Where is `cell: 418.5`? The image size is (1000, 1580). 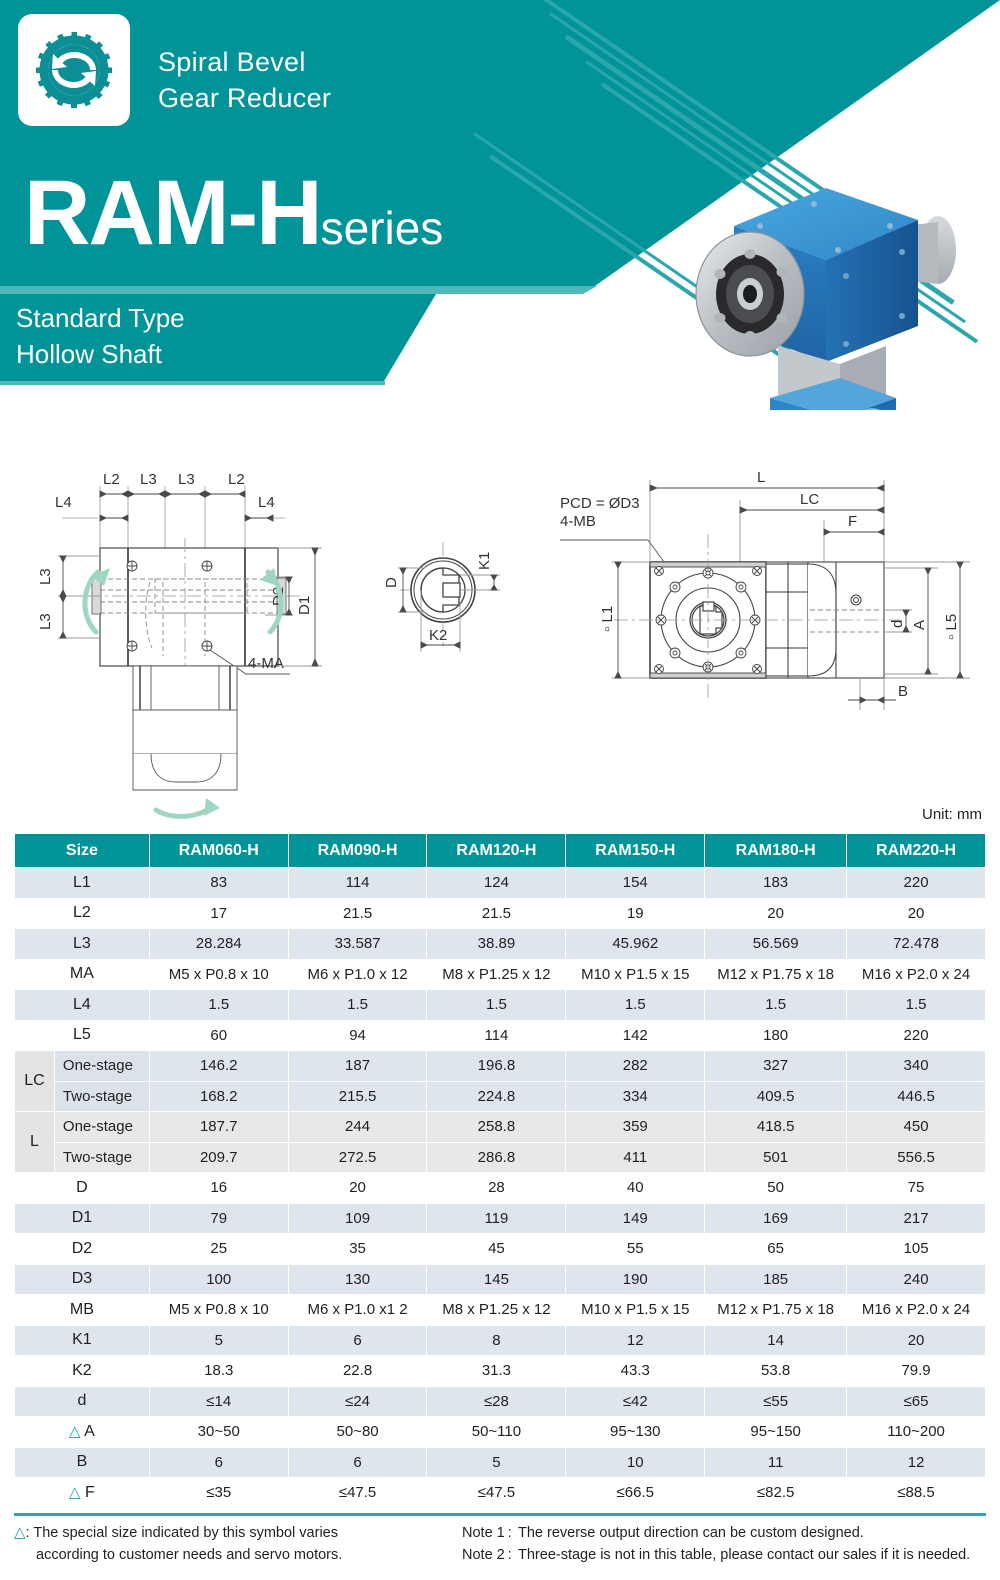 cell: 418.5 is located at coordinates (776, 1127).